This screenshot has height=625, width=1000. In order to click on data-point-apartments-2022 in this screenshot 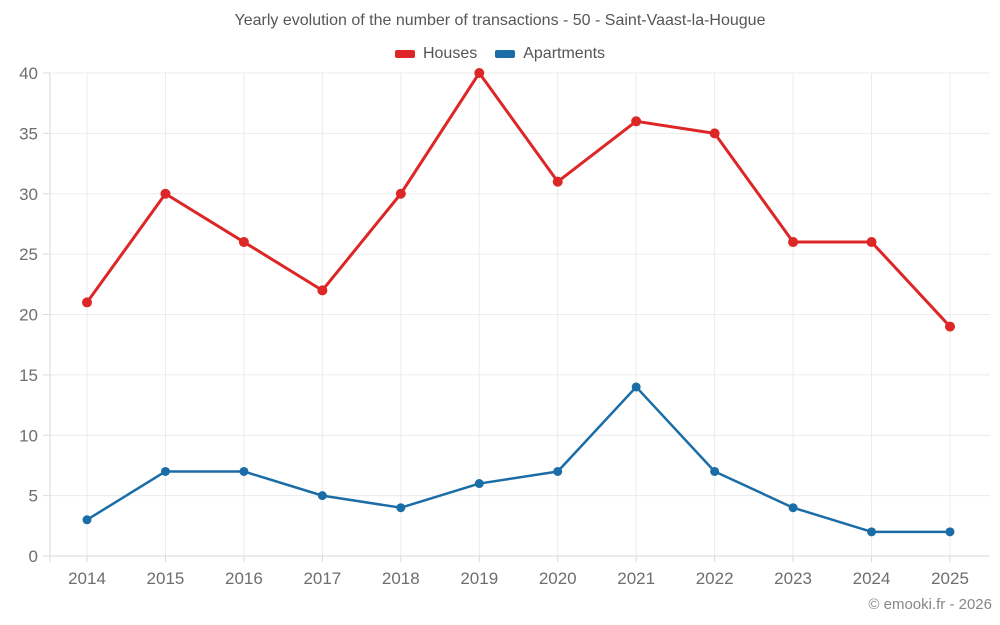, I will do `click(715, 471)`.